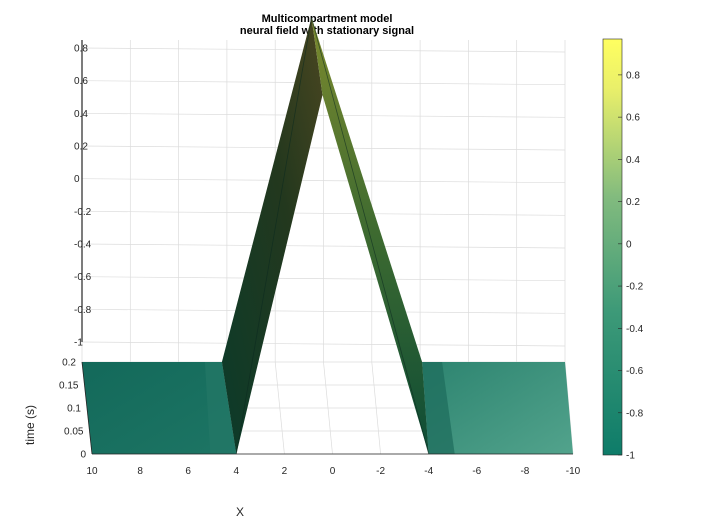 The width and height of the screenshot is (703, 519). What do you see at coordinates (188, 471) in the screenshot?
I see `x-tick-label: 6` at bounding box center [188, 471].